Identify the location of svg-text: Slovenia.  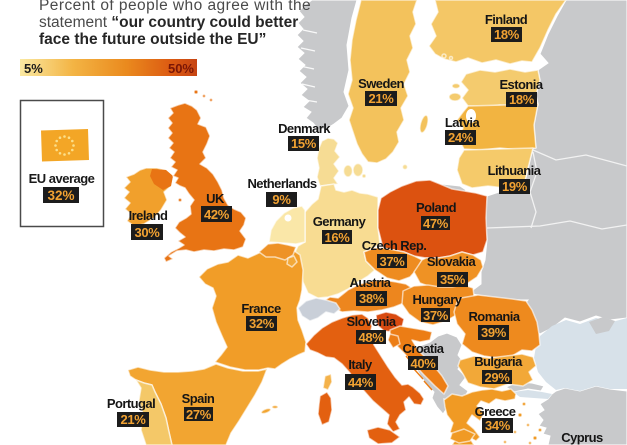
(371, 321).